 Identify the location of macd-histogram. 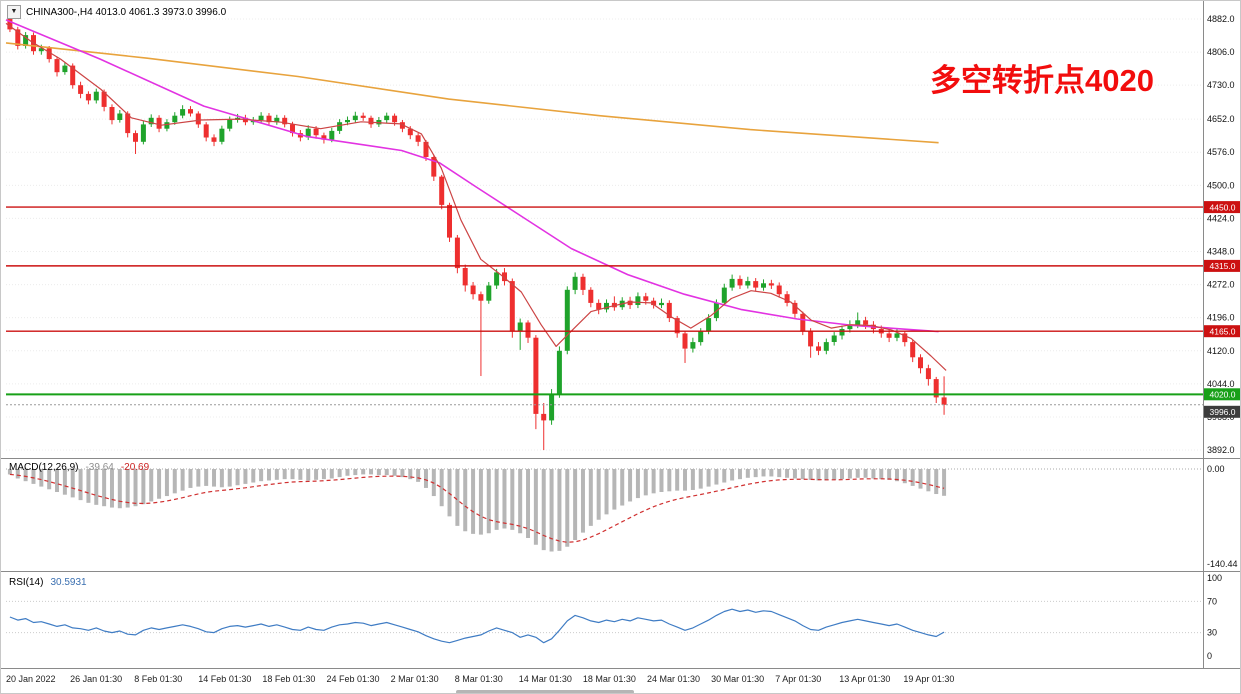
(477, 510).